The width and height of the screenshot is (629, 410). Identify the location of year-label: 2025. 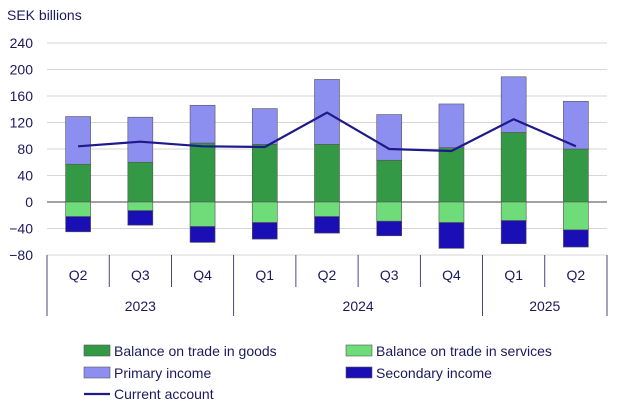
(544, 306).